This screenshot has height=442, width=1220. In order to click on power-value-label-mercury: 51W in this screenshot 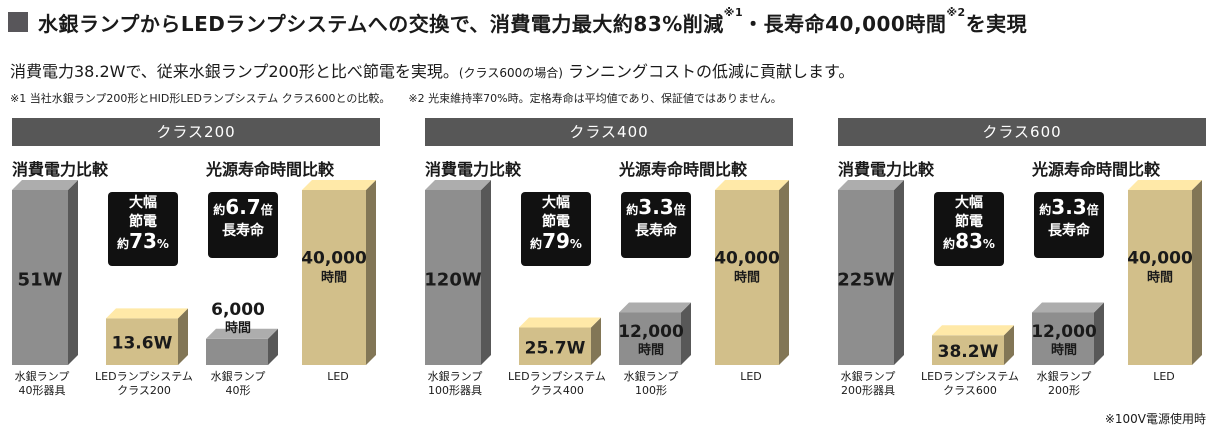, I will do `click(40, 280)`.